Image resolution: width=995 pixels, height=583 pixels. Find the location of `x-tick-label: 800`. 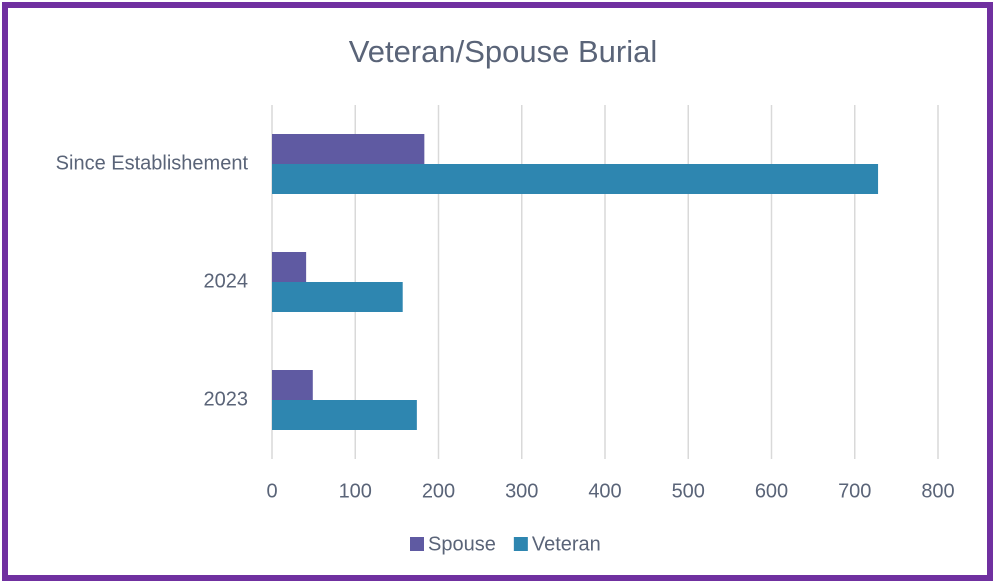

x-tick-label: 800 is located at coordinates (937, 491).